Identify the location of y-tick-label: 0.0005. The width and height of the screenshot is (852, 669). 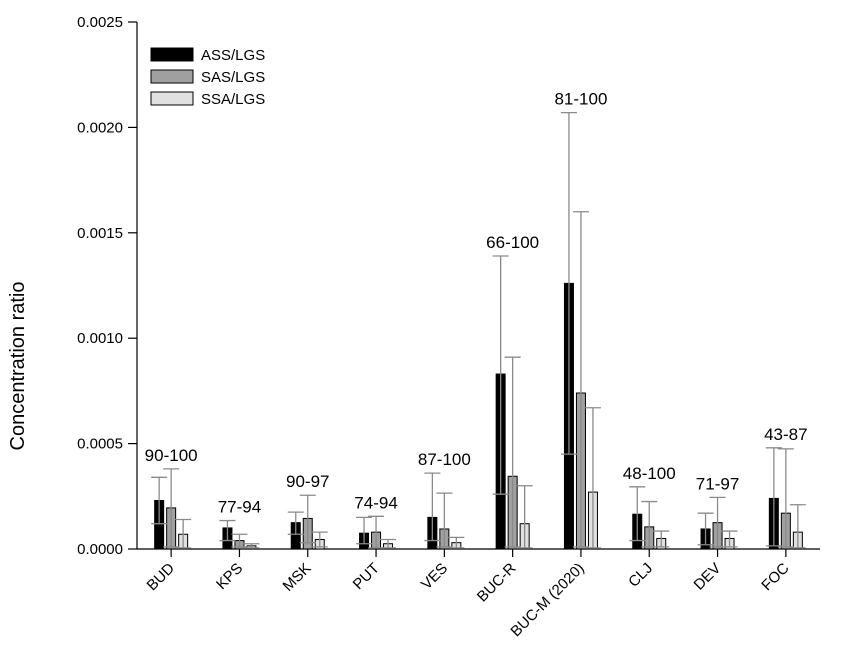
(100, 444).